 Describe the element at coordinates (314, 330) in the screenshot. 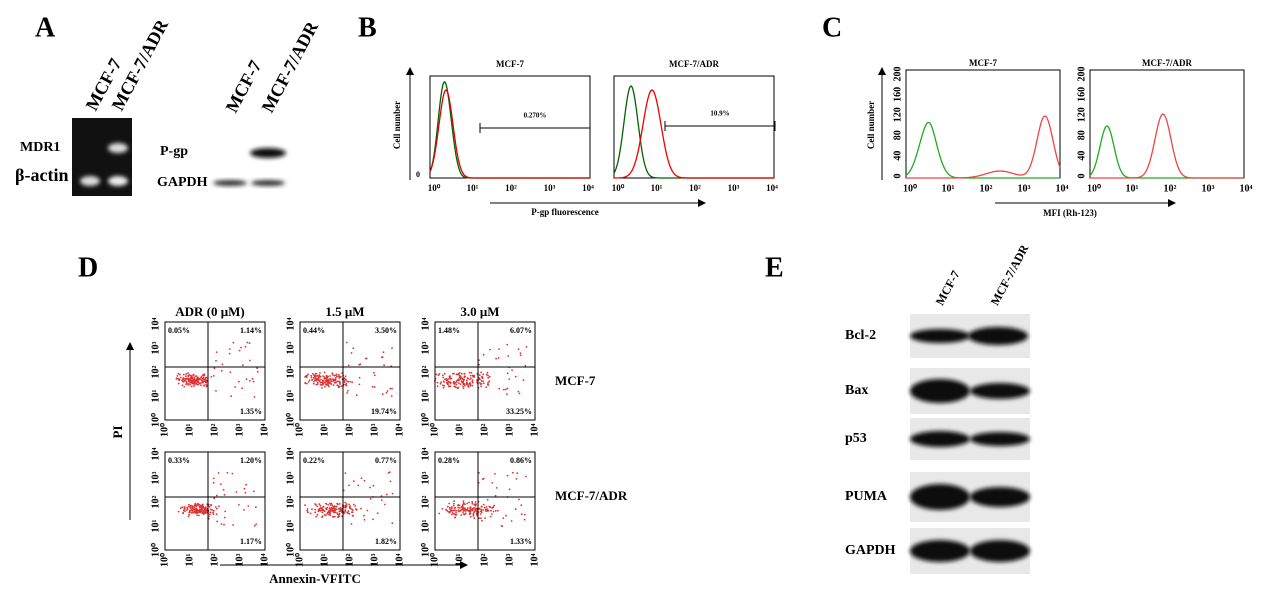

I see `quadrant-percent: 0.44%` at that location.